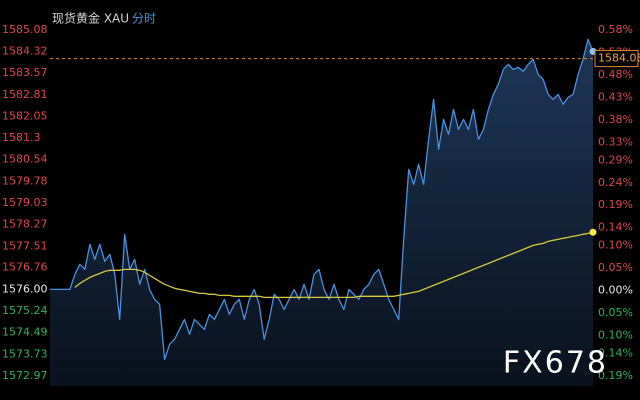  Describe the element at coordinates (615, 159) in the screenshot. I see `y2-tick-label: 0.29%` at that location.